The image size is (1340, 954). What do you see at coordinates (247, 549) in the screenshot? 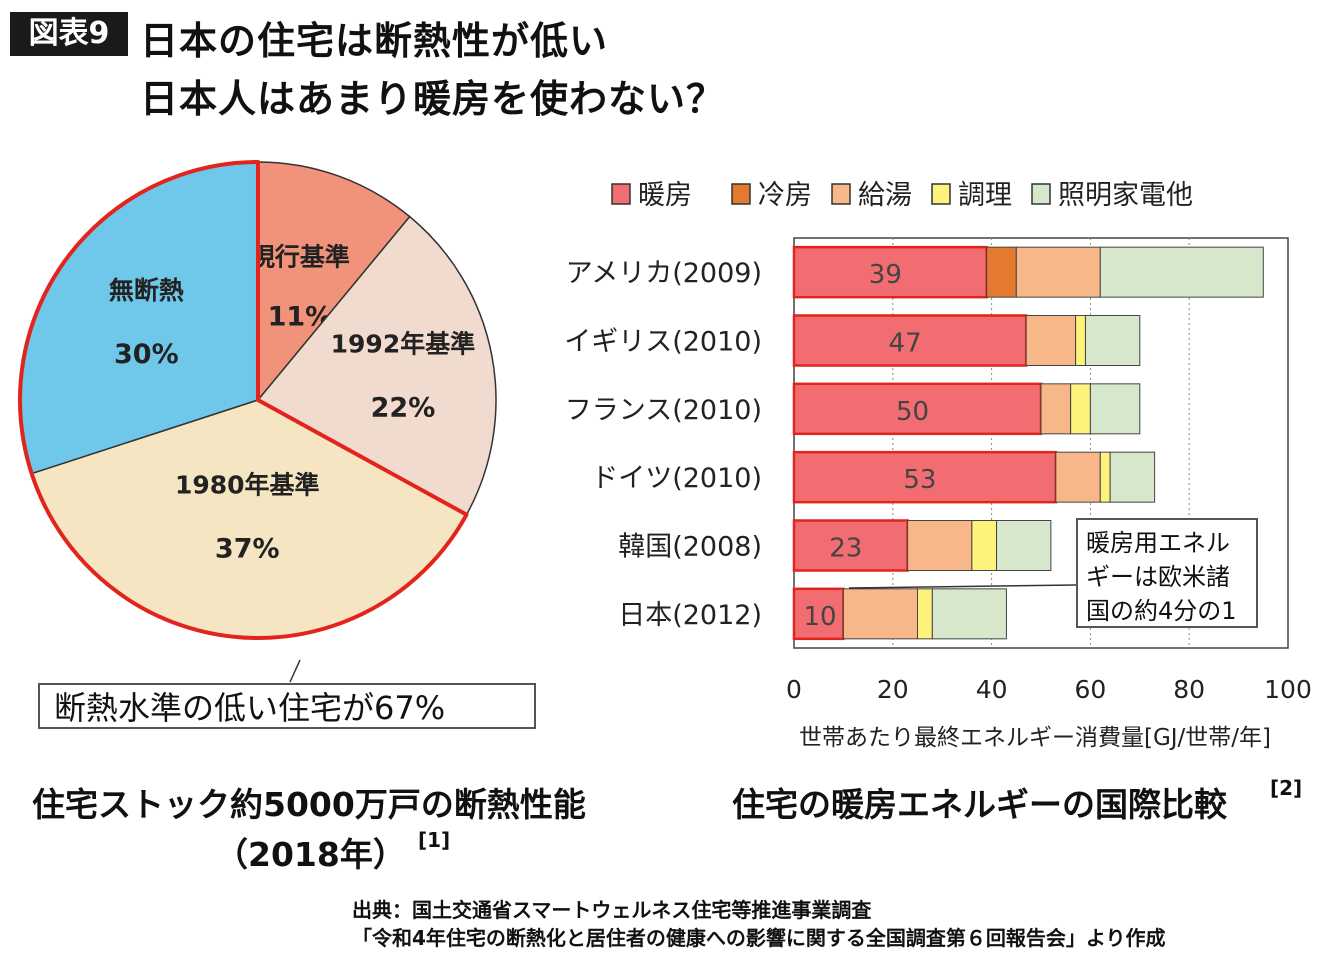
I see `pie-slice-value: 37%` at bounding box center [247, 549].